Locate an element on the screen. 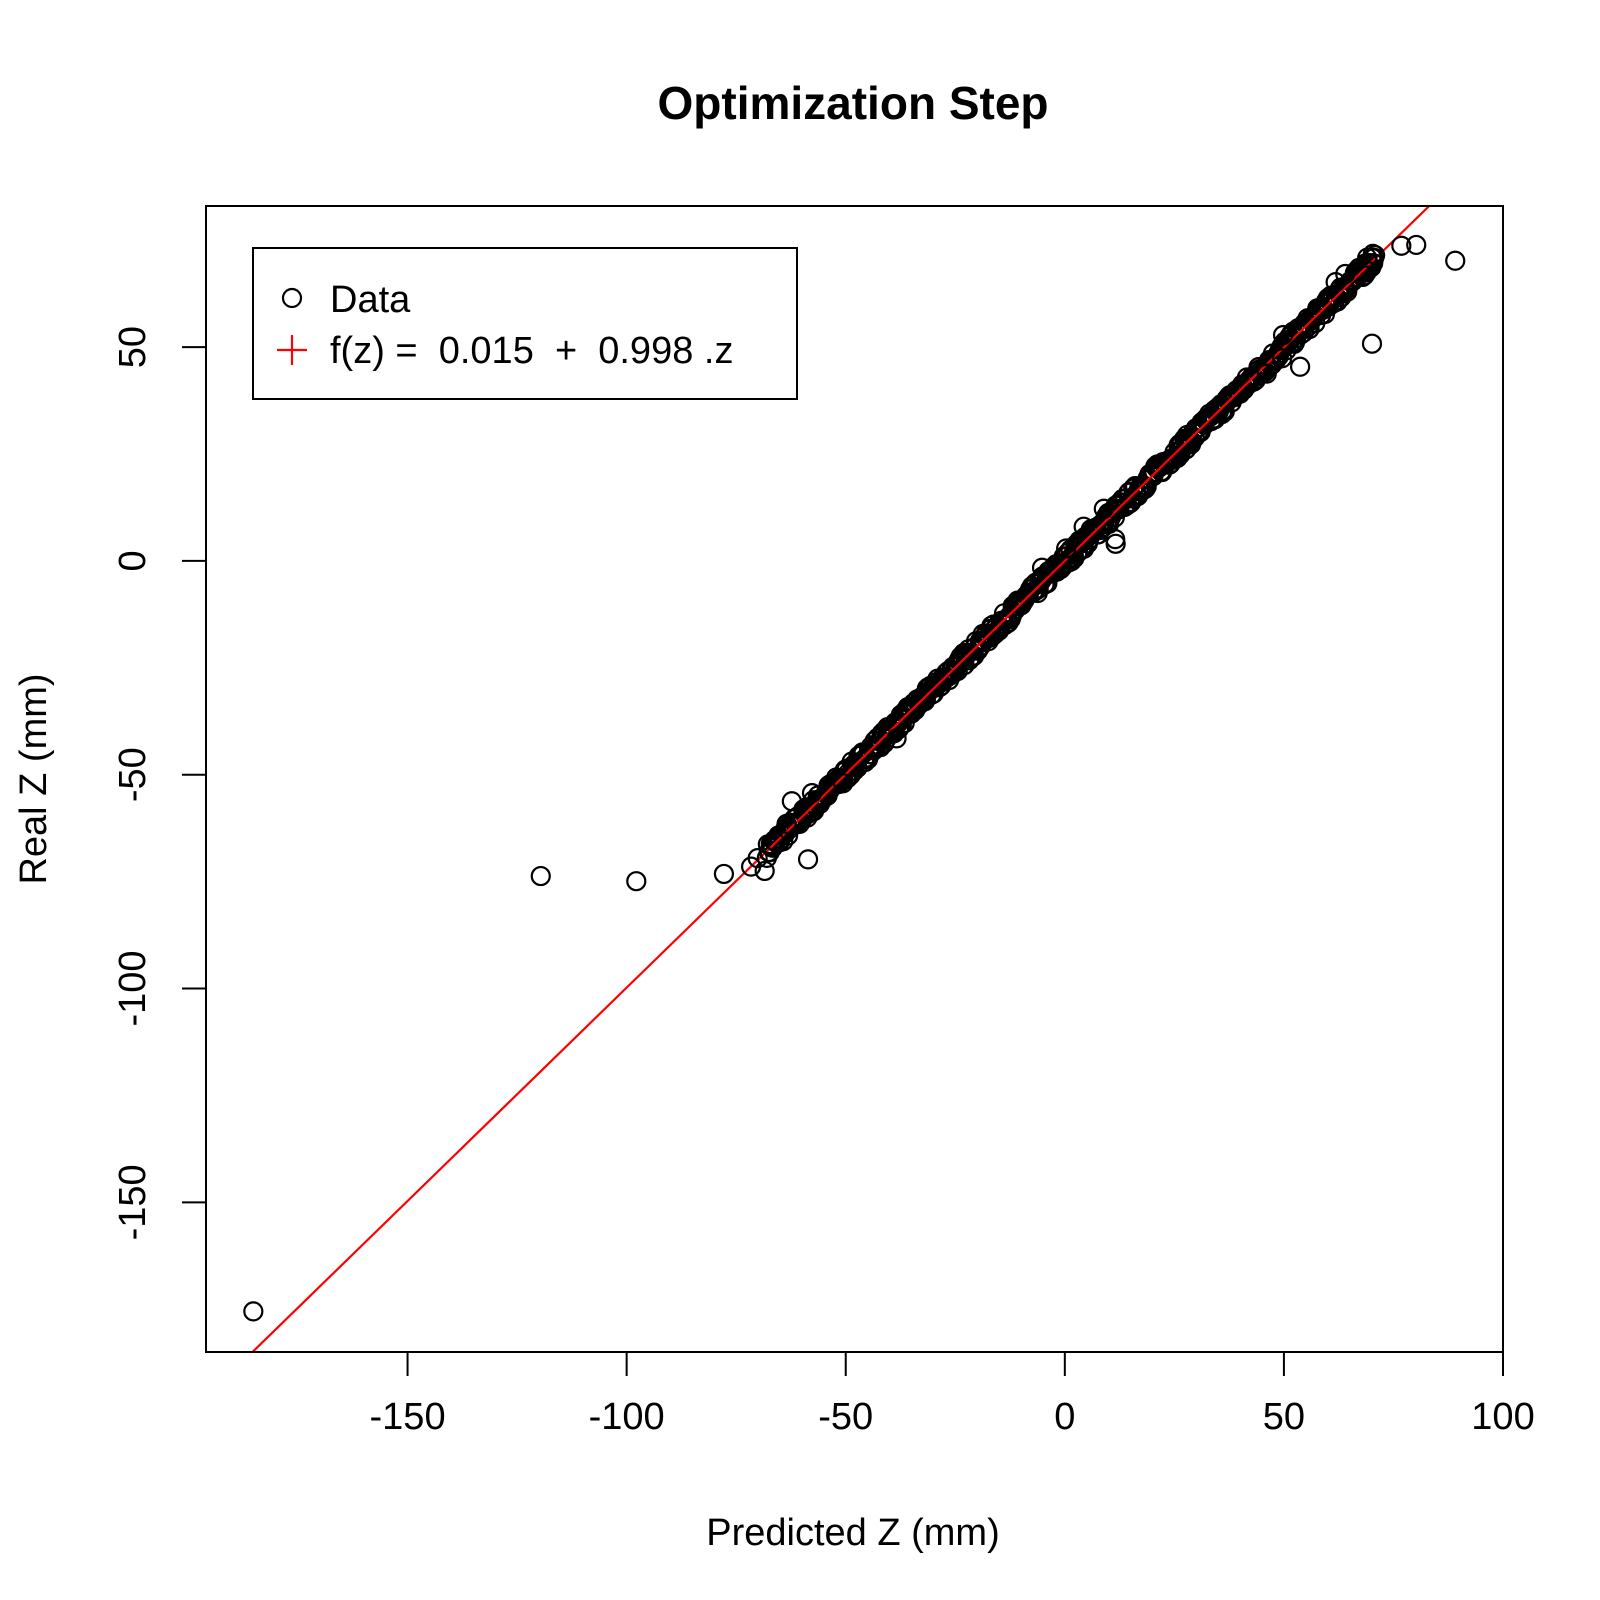 The width and height of the screenshot is (1600, 1600). y-axis-label: Real Z (mm) is located at coordinates (34, 778).